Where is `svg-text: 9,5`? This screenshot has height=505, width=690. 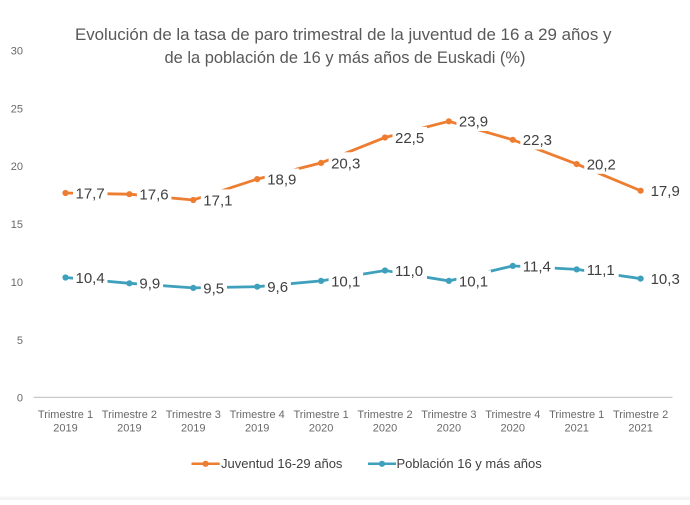
svg-text: 9,5 is located at coordinates (213, 288).